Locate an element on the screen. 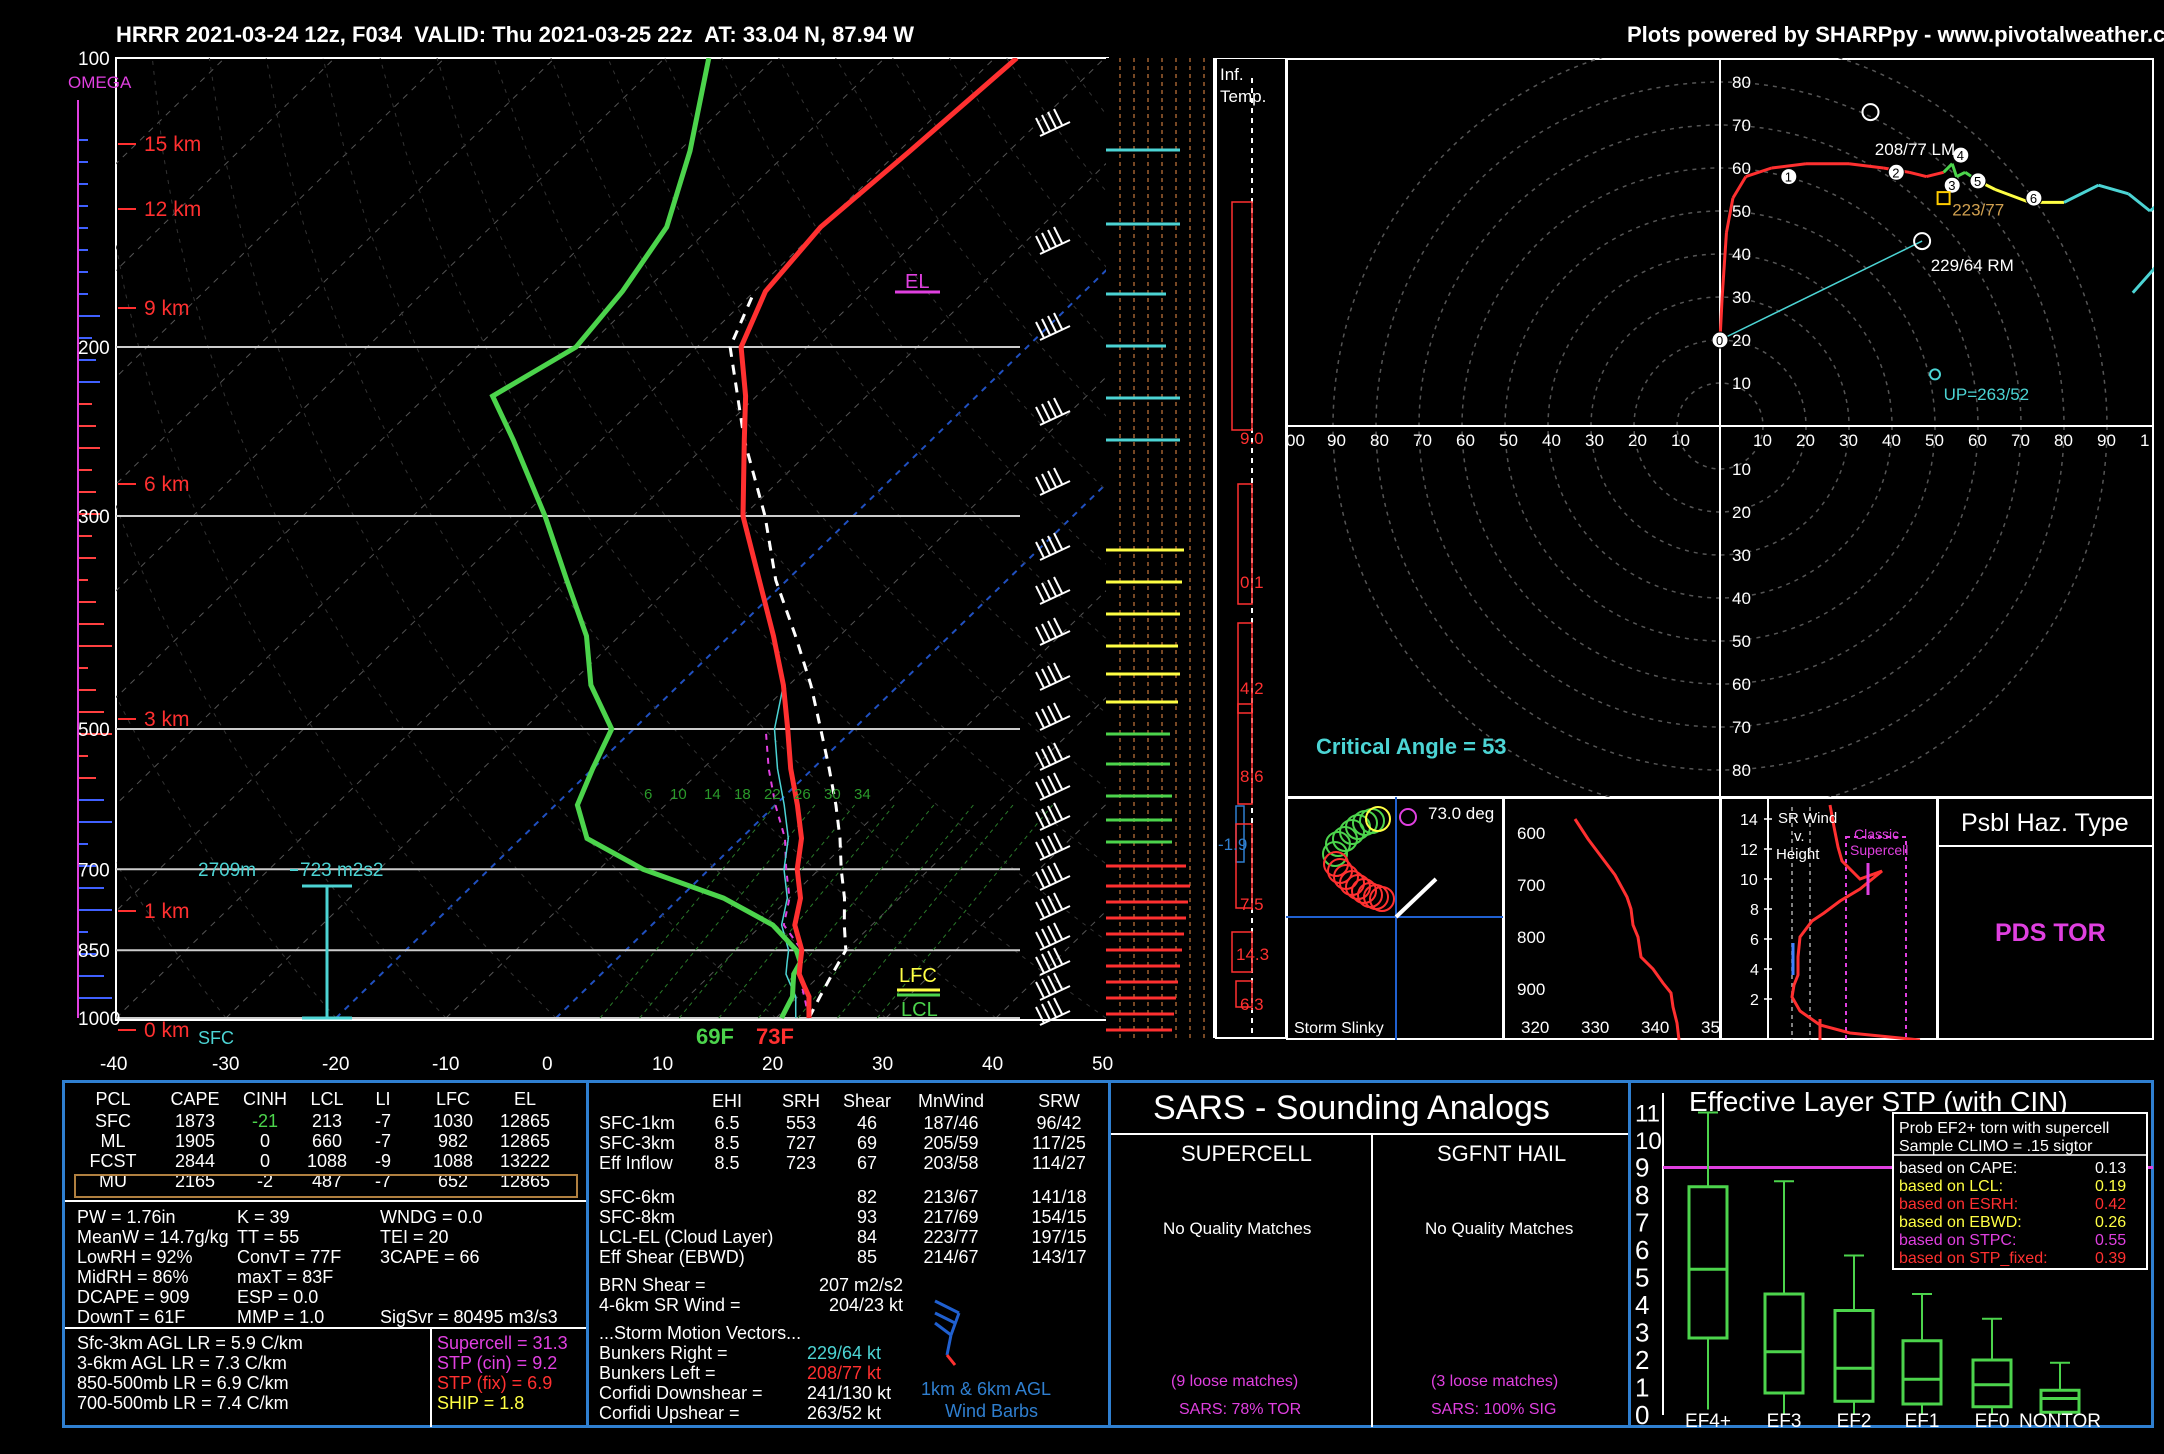 This screenshot has width=2164, height=1454. kinematic-cell: 217/69 is located at coordinates (950, 1217).